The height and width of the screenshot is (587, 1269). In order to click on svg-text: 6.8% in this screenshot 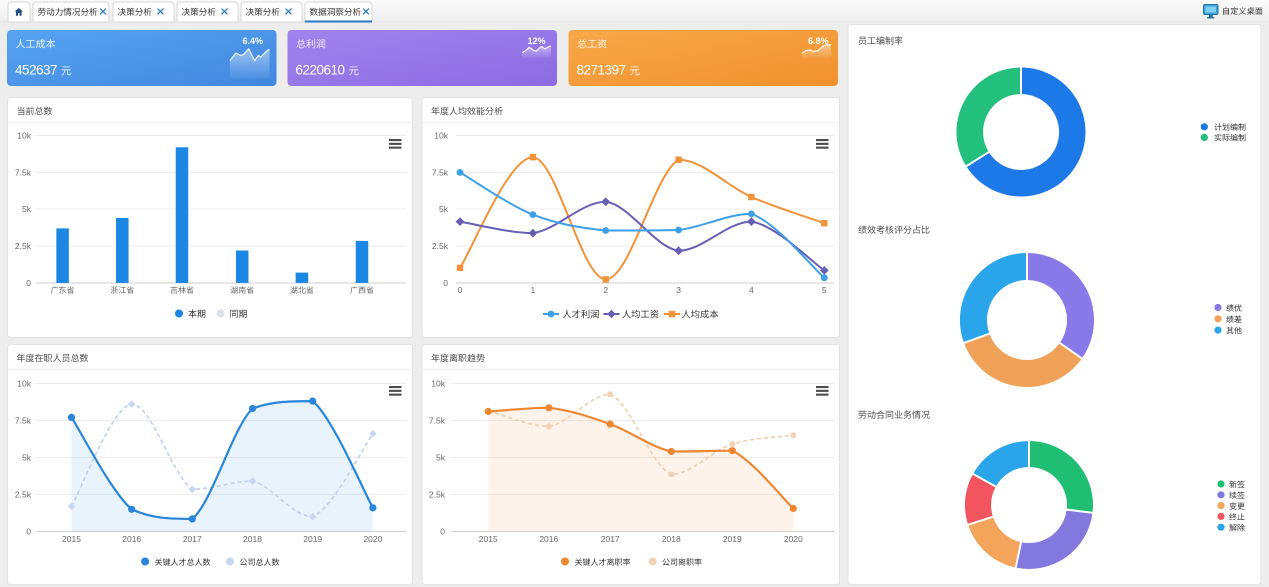, I will do `click(818, 41)`.